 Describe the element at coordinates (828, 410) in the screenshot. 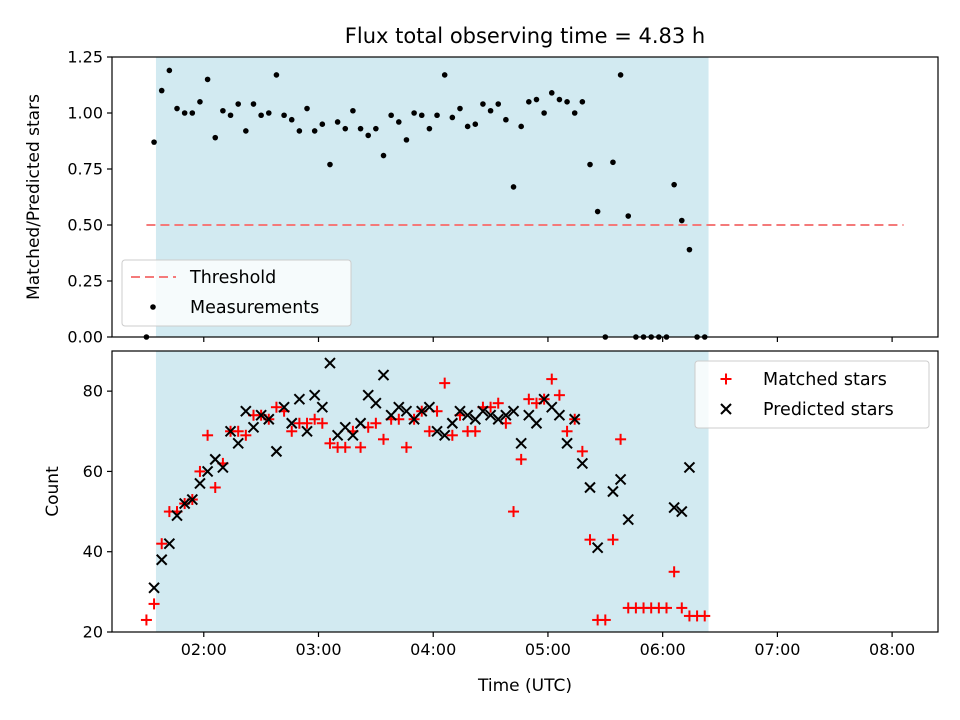

I see `legend-predicted-label: Predicted stars` at that location.